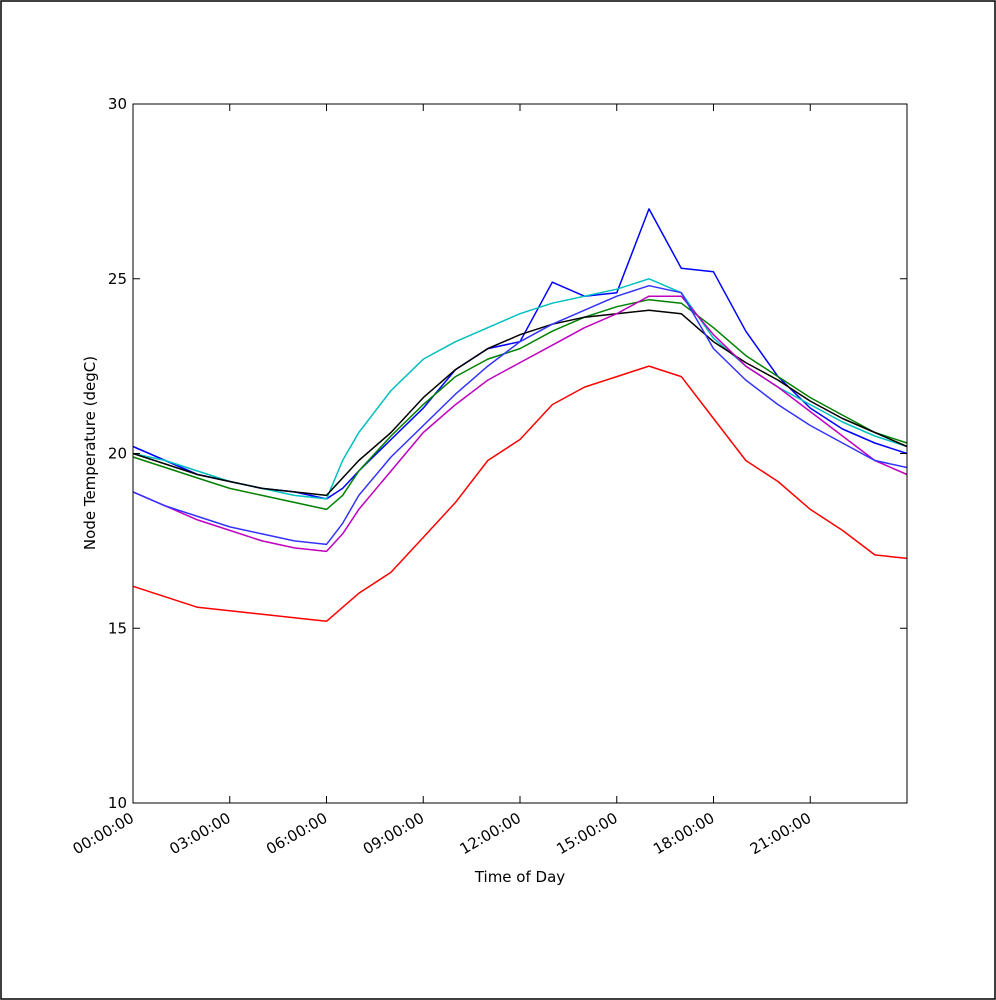  What do you see at coordinates (117, 454) in the screenshot?
I see `y-tick-label: 20` at bounding box center [117, 454].